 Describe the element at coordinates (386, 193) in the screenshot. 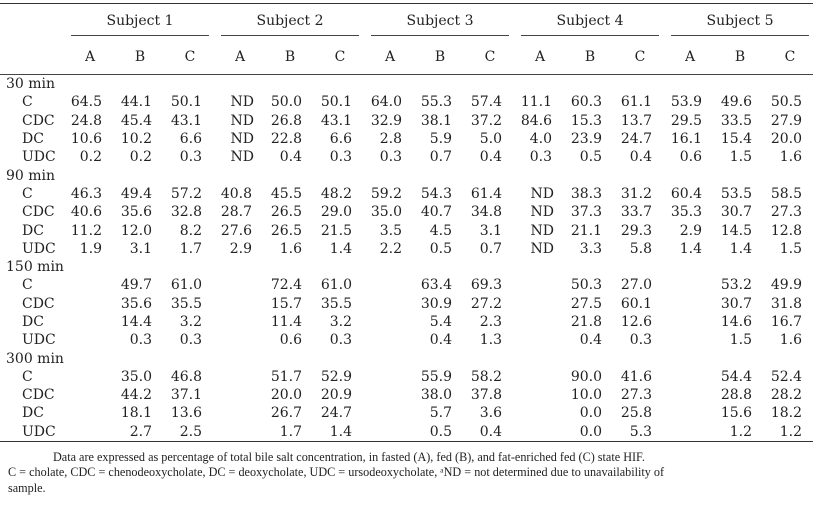

I see `table-cell: 59.2` at that location.